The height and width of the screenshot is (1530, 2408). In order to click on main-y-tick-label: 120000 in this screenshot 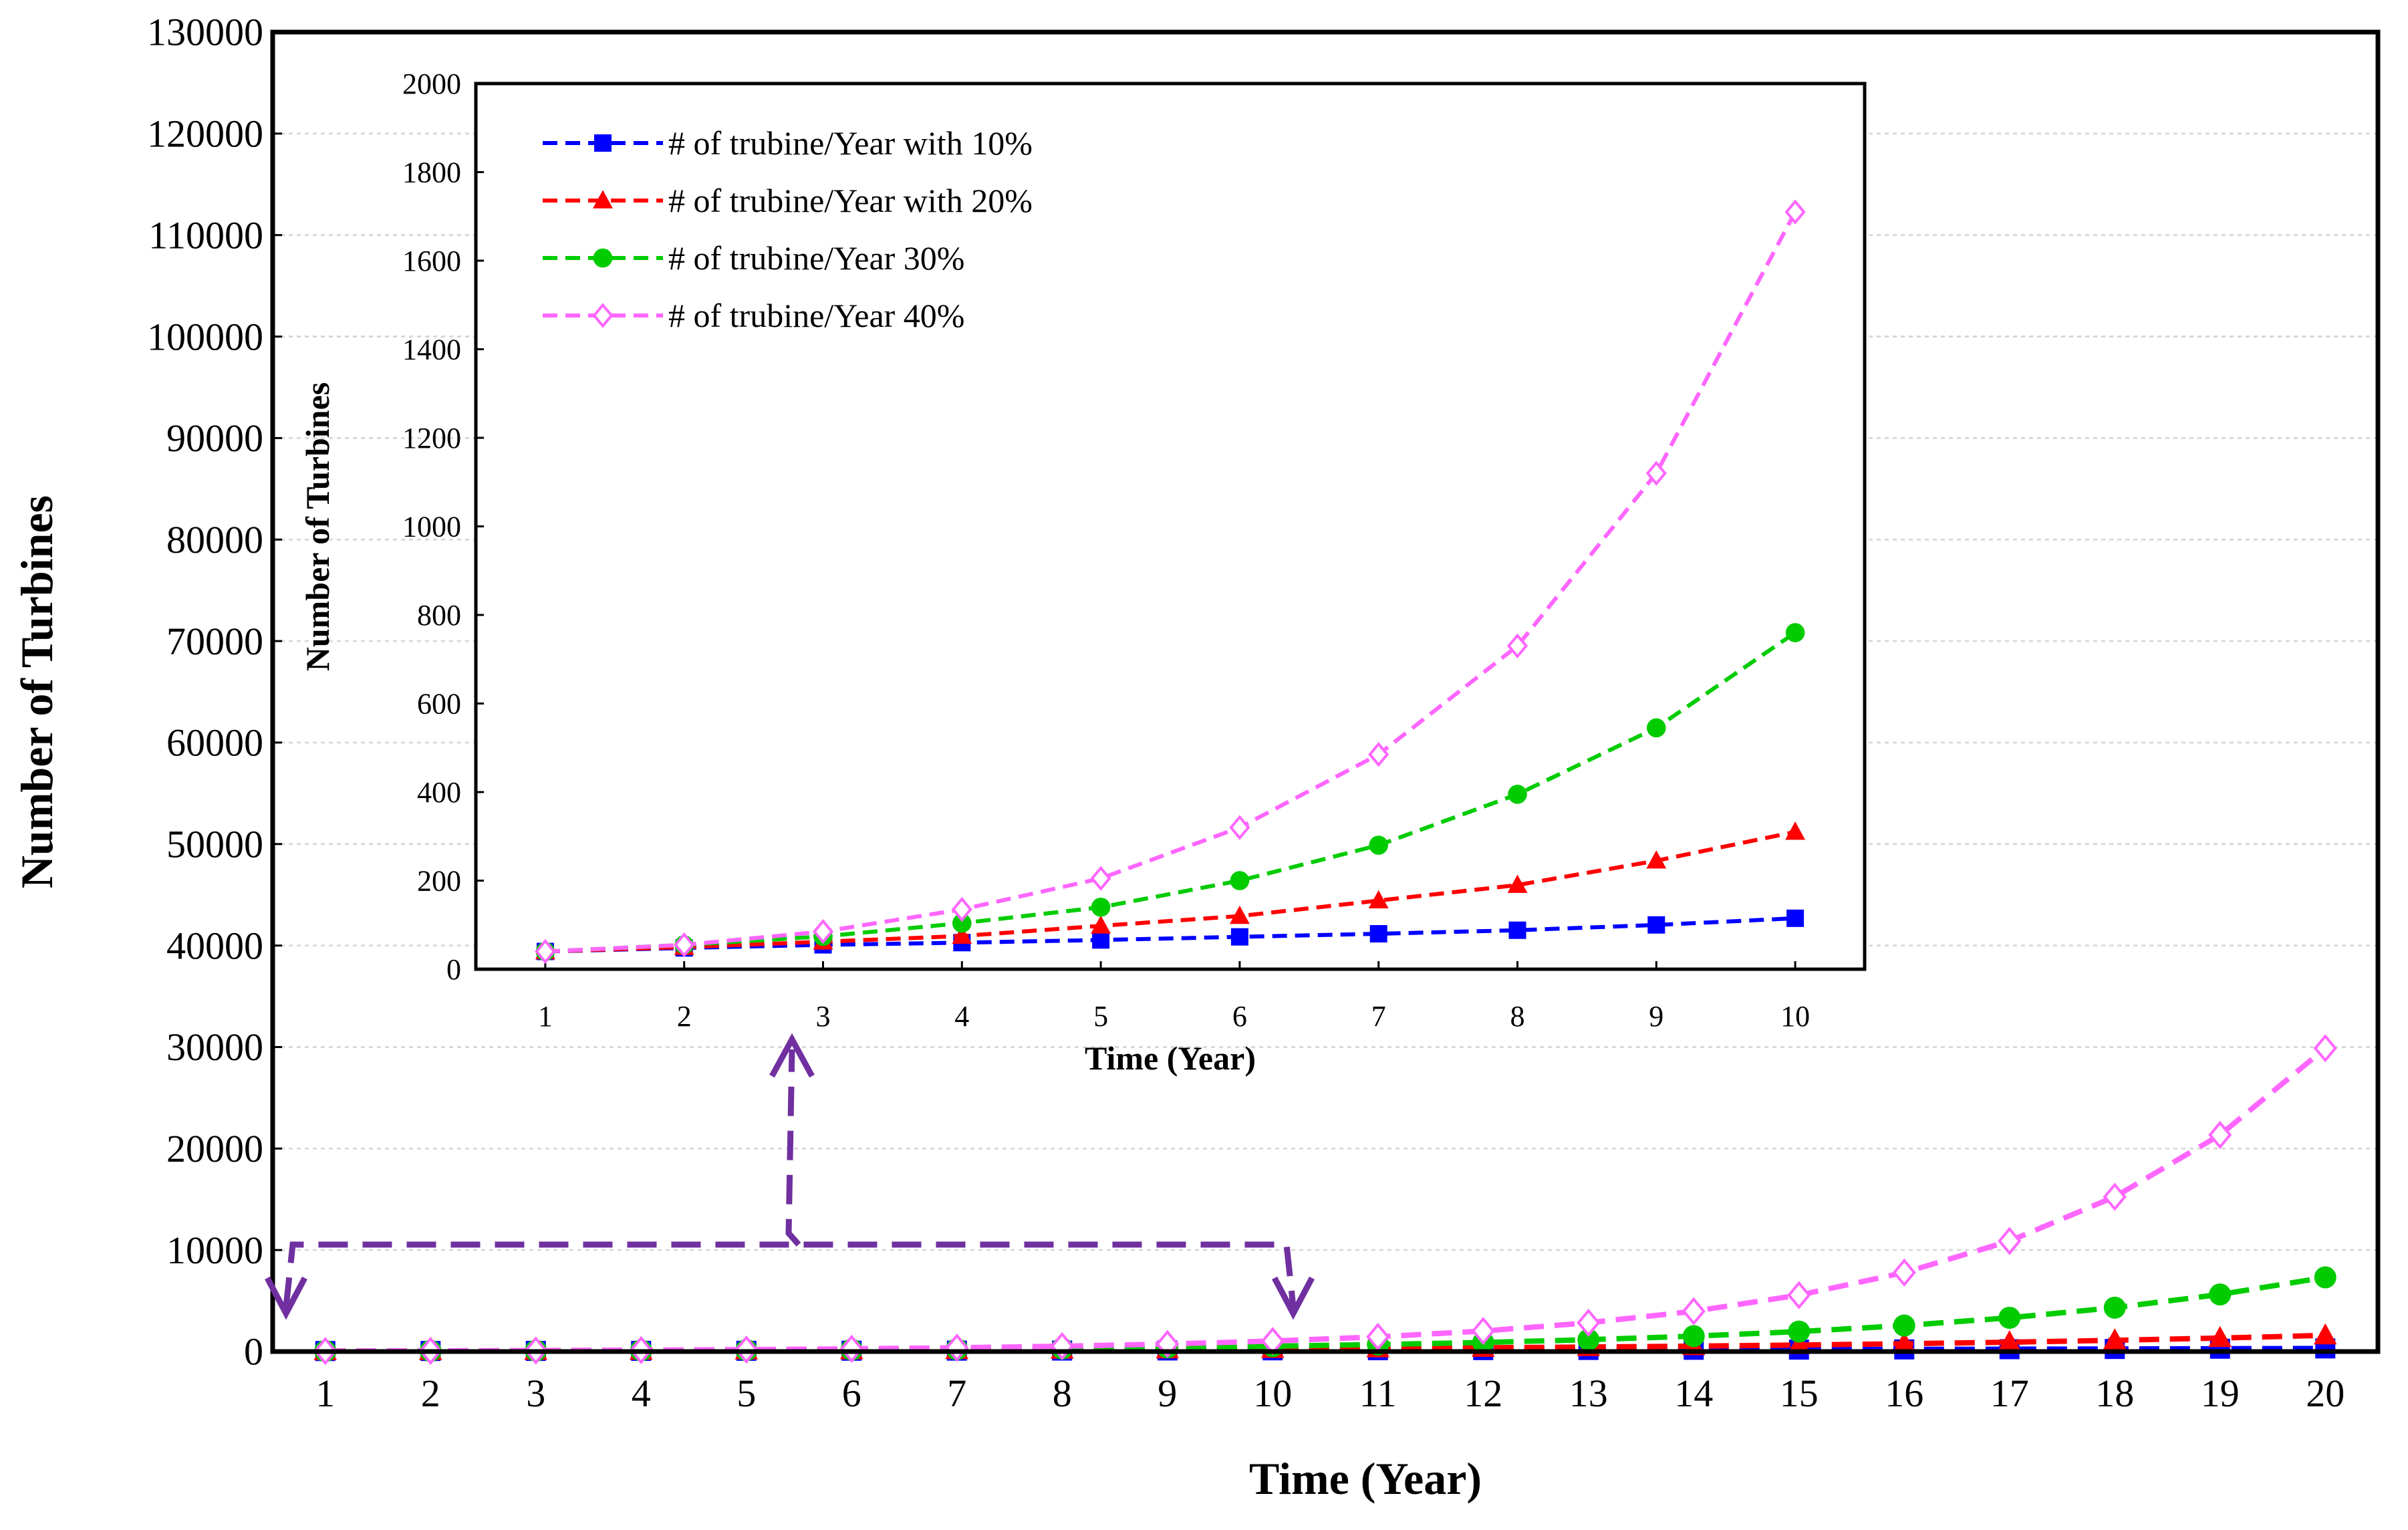, I will do `click(205, 134)`.